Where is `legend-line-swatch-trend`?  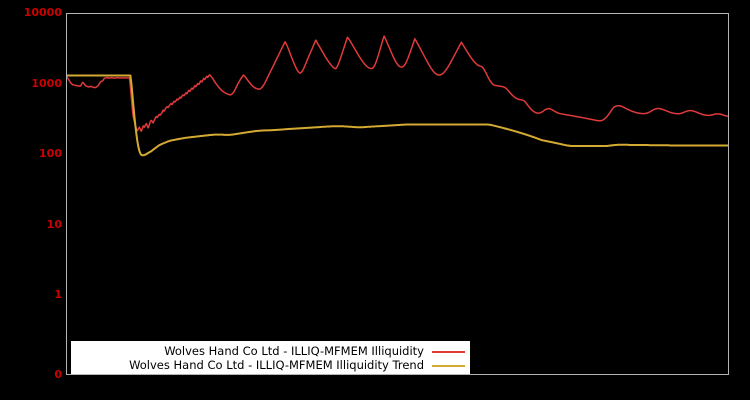
legend-line-swatch-trend is located at coordinates (448, 365).